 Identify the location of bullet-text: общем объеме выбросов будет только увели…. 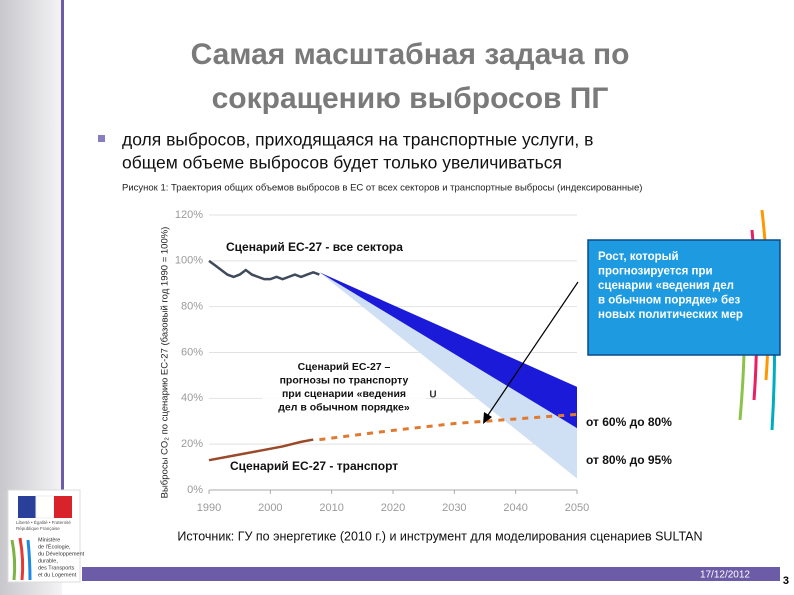
(342, 163).